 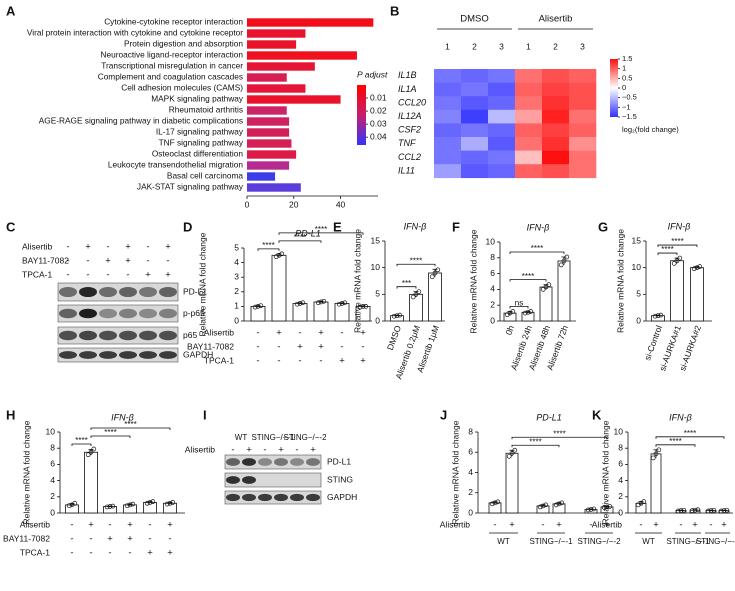 What do you see at coordinates (650, 129) in the screenshot?
I see `colorbar-title: log₂(fold change)` at bounding box center [650, 129].